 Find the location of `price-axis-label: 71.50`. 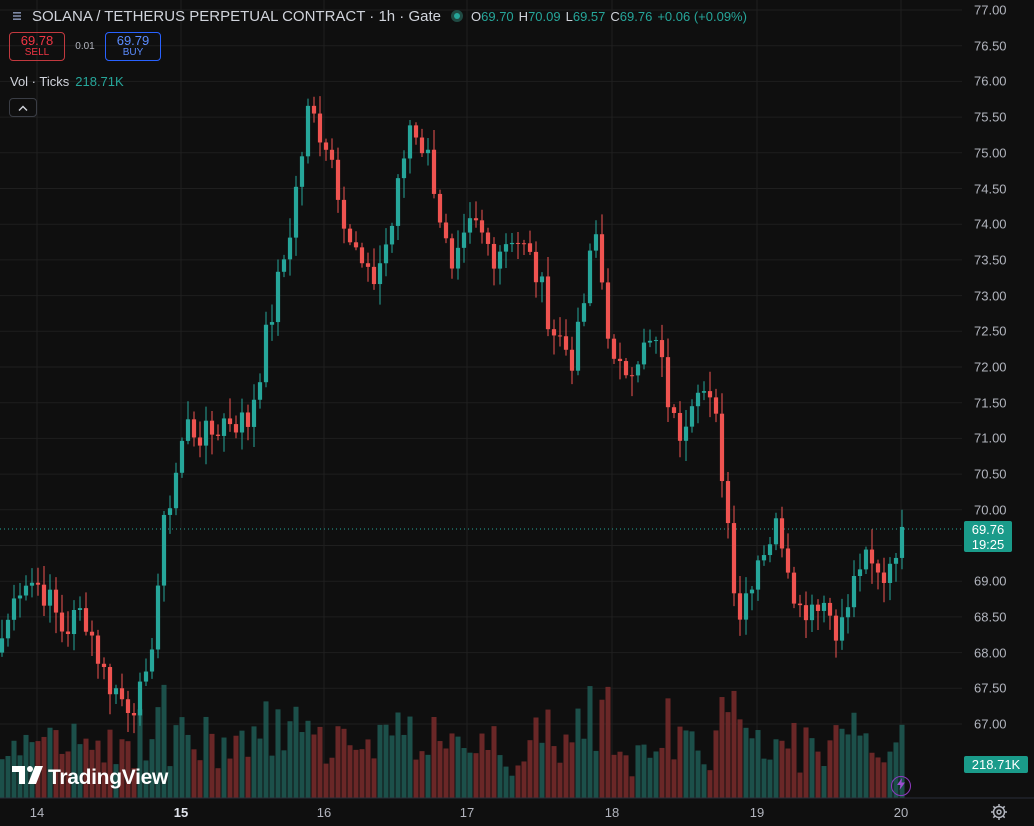

price-axis-label: 71.50 is located at coordinates (990, 403).